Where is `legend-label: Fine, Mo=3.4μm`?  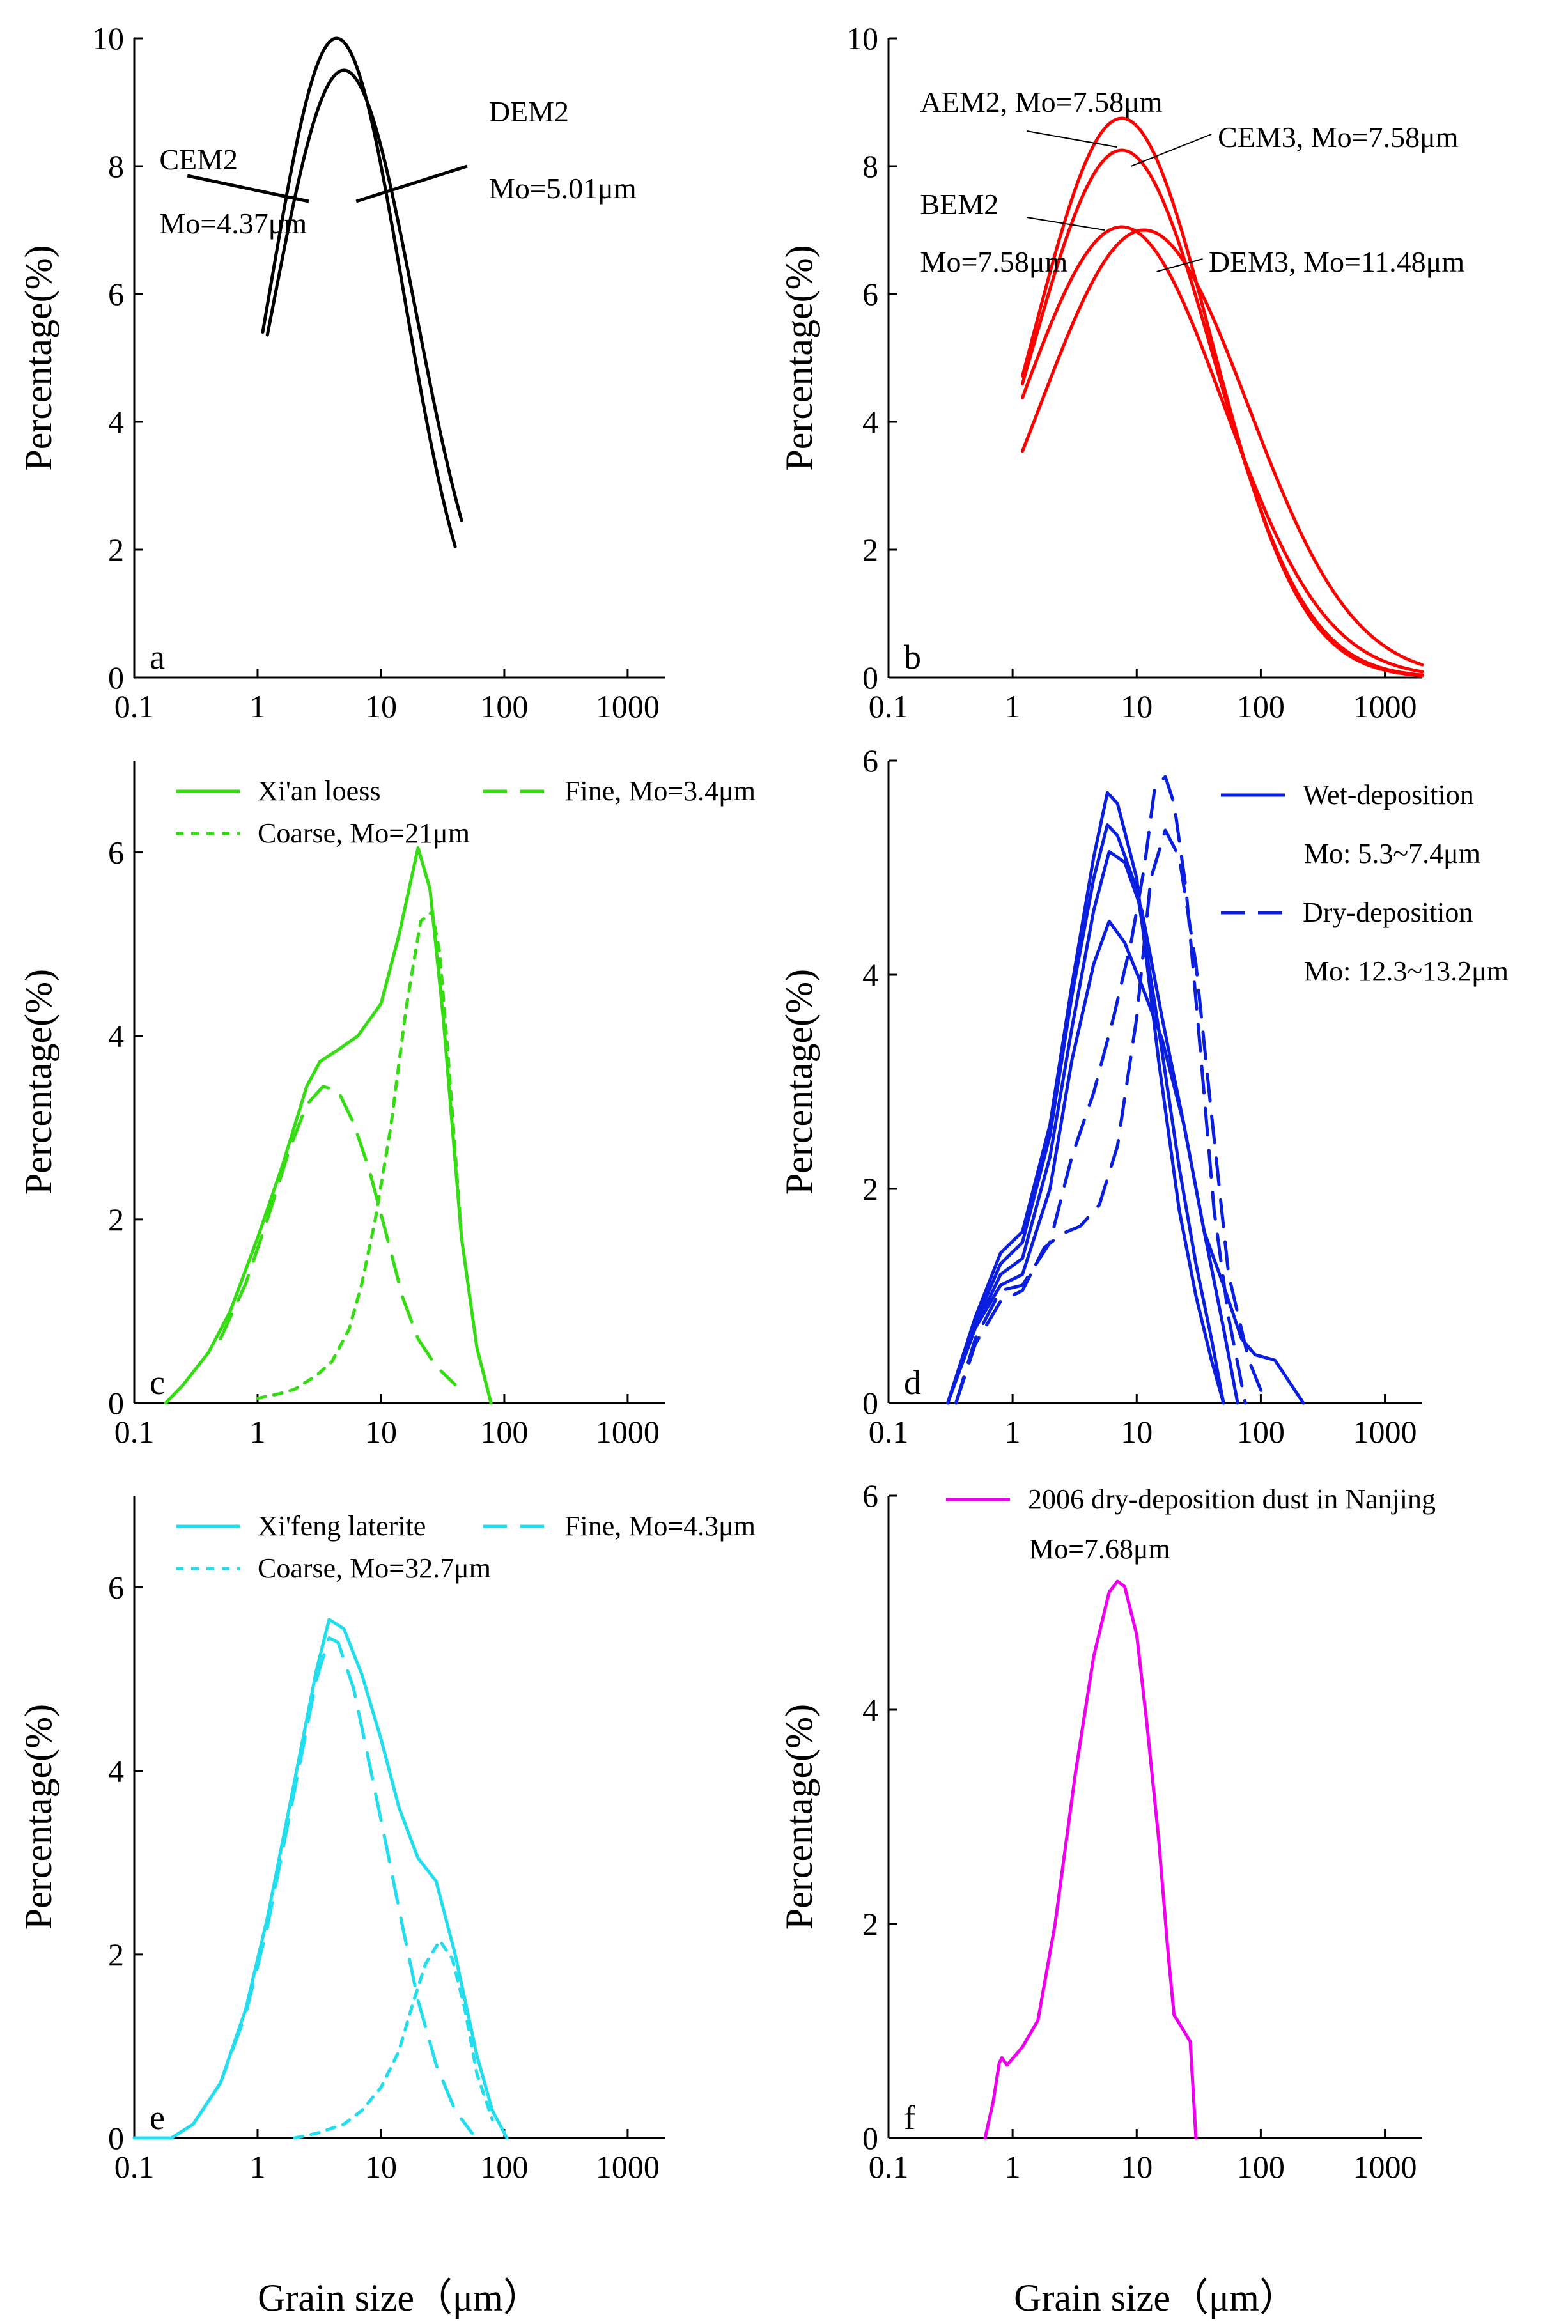 legend-label: Fine, Mo=3.4μm is located at coordinates (660, 791).